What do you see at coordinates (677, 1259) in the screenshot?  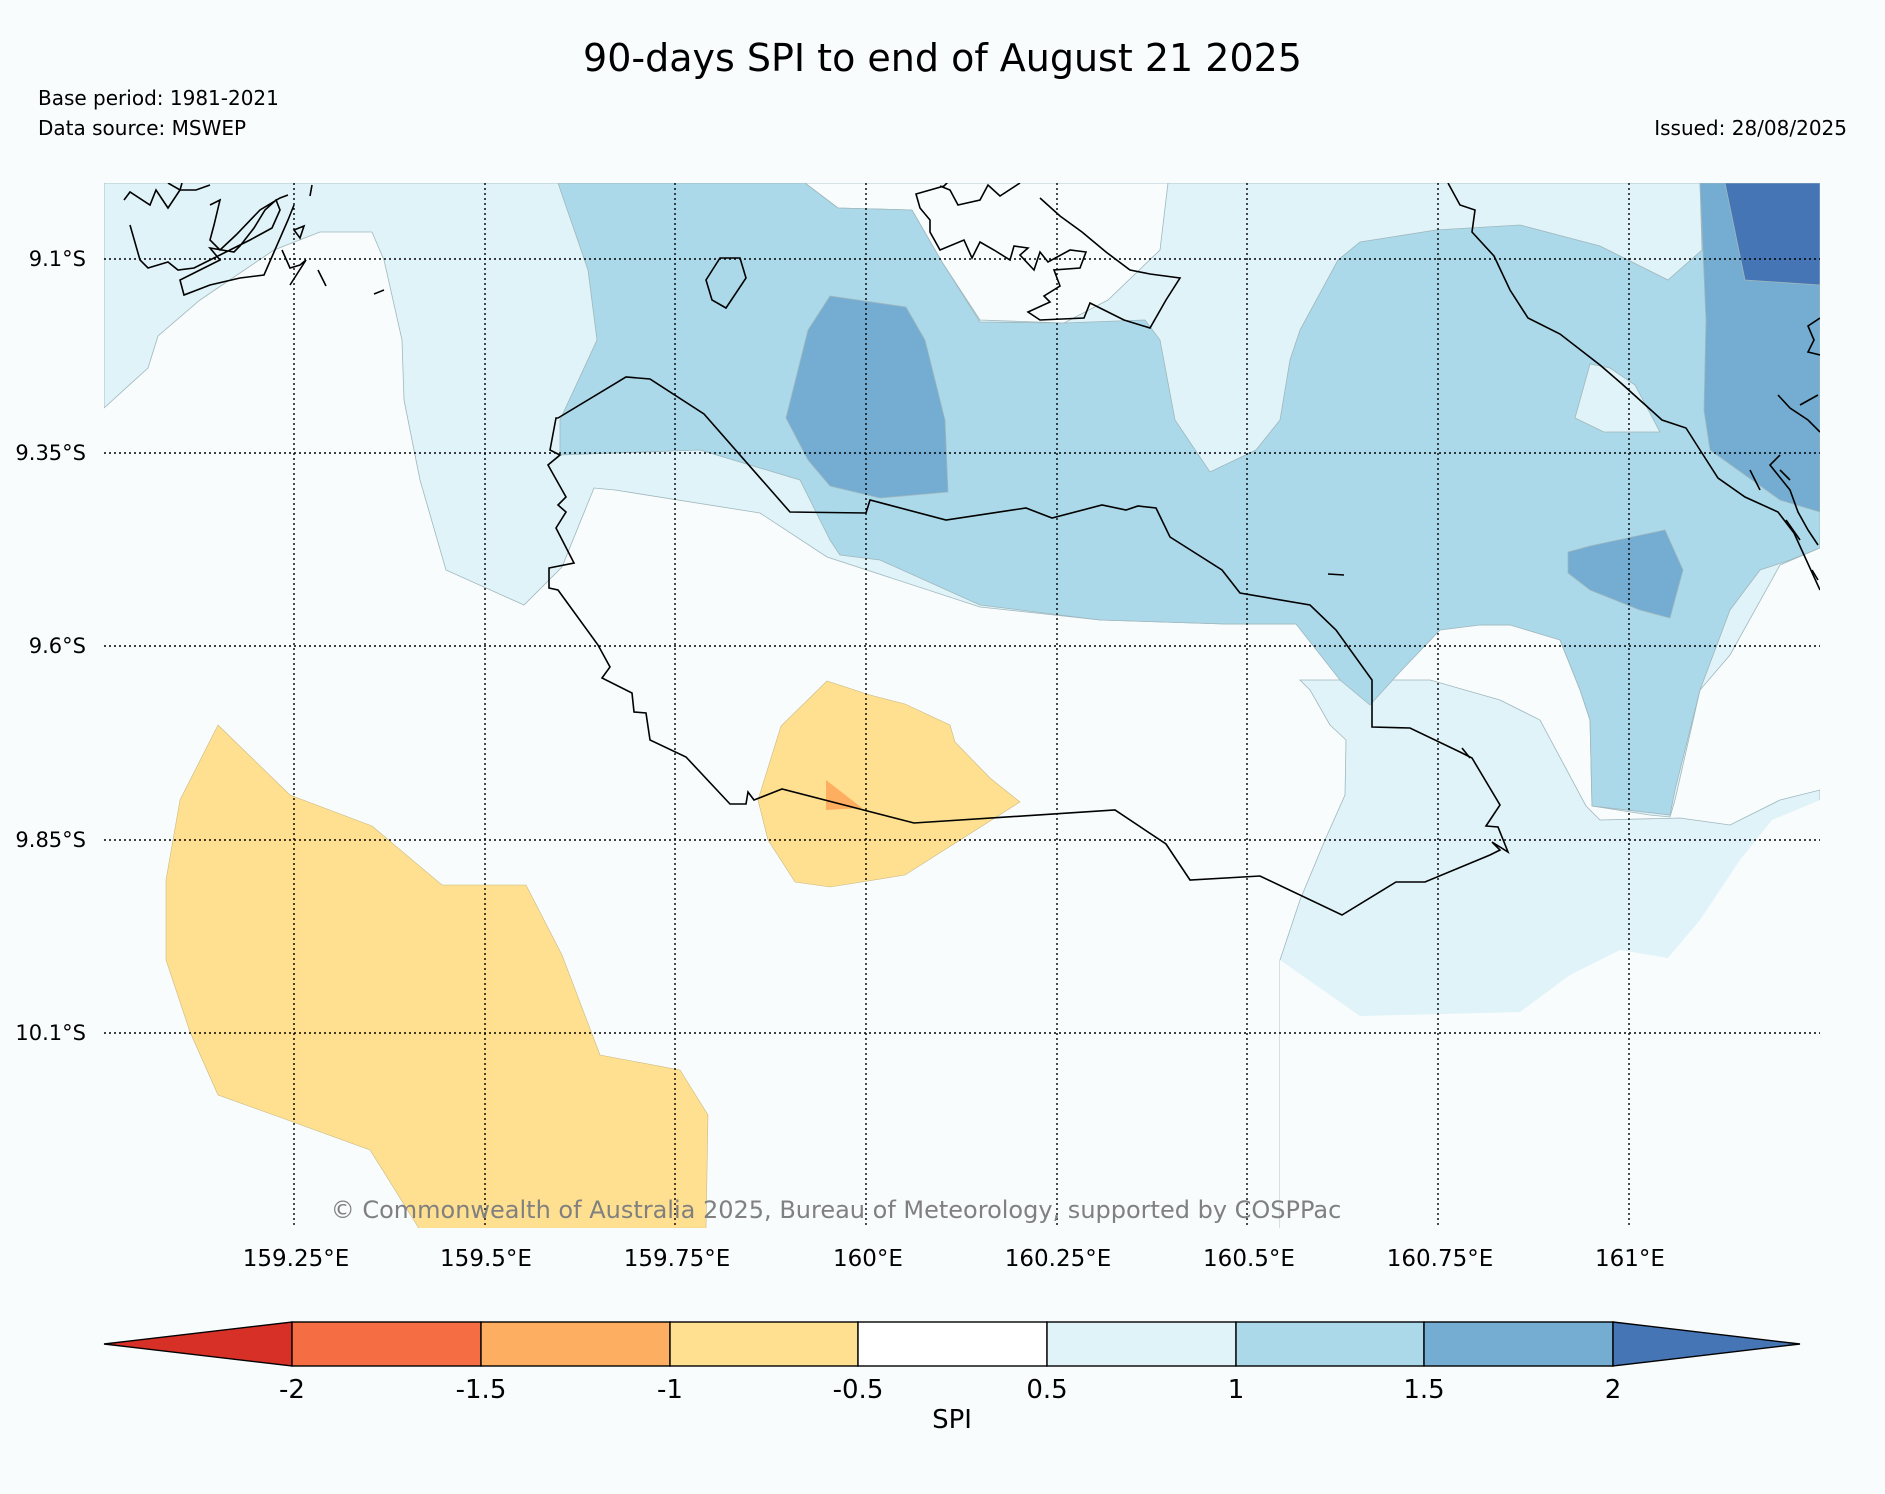 I see `lon-label: 159.75°E` at bounding box center [677, 1259].